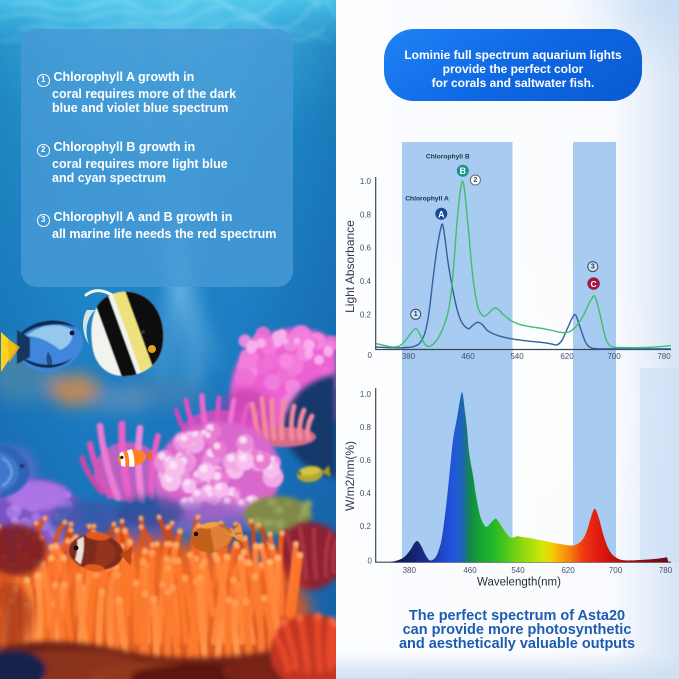  I want to click on svg-text: Chlorophyll B, so click(448, 157).